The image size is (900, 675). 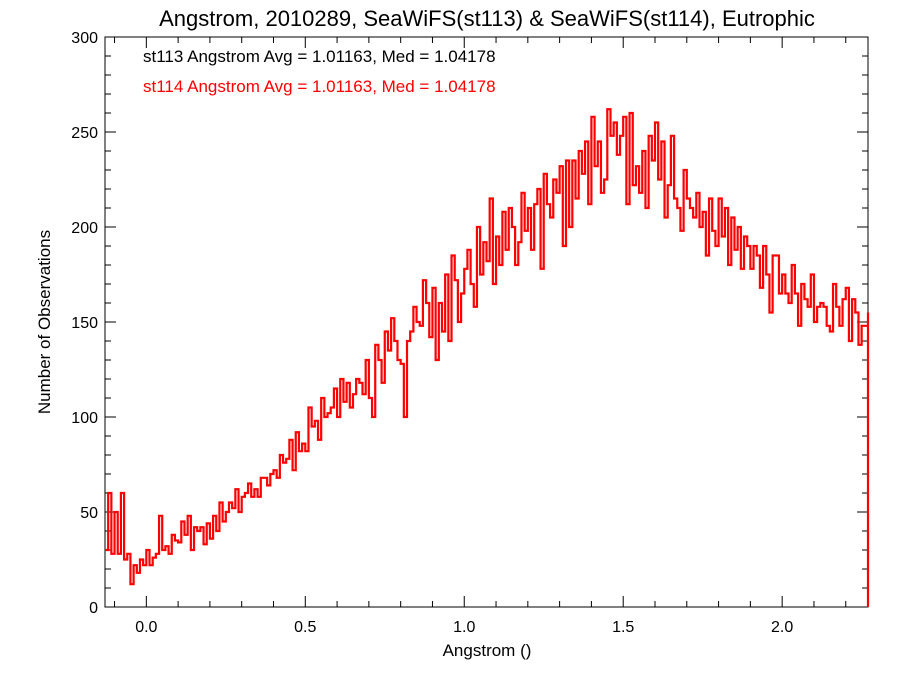 I want to click on x-axis-tick-labels: 0.0 0.5 1.0 1.5 2.0, so click(x=464, y=627).